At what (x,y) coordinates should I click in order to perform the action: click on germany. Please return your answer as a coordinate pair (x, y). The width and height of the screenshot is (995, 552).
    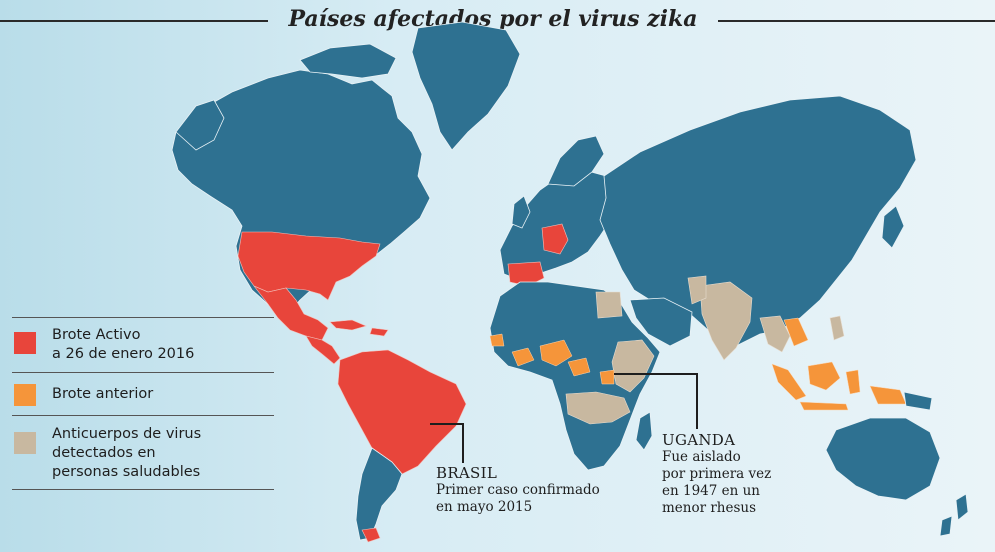
    Looking at the image, I should click on (555, 239).